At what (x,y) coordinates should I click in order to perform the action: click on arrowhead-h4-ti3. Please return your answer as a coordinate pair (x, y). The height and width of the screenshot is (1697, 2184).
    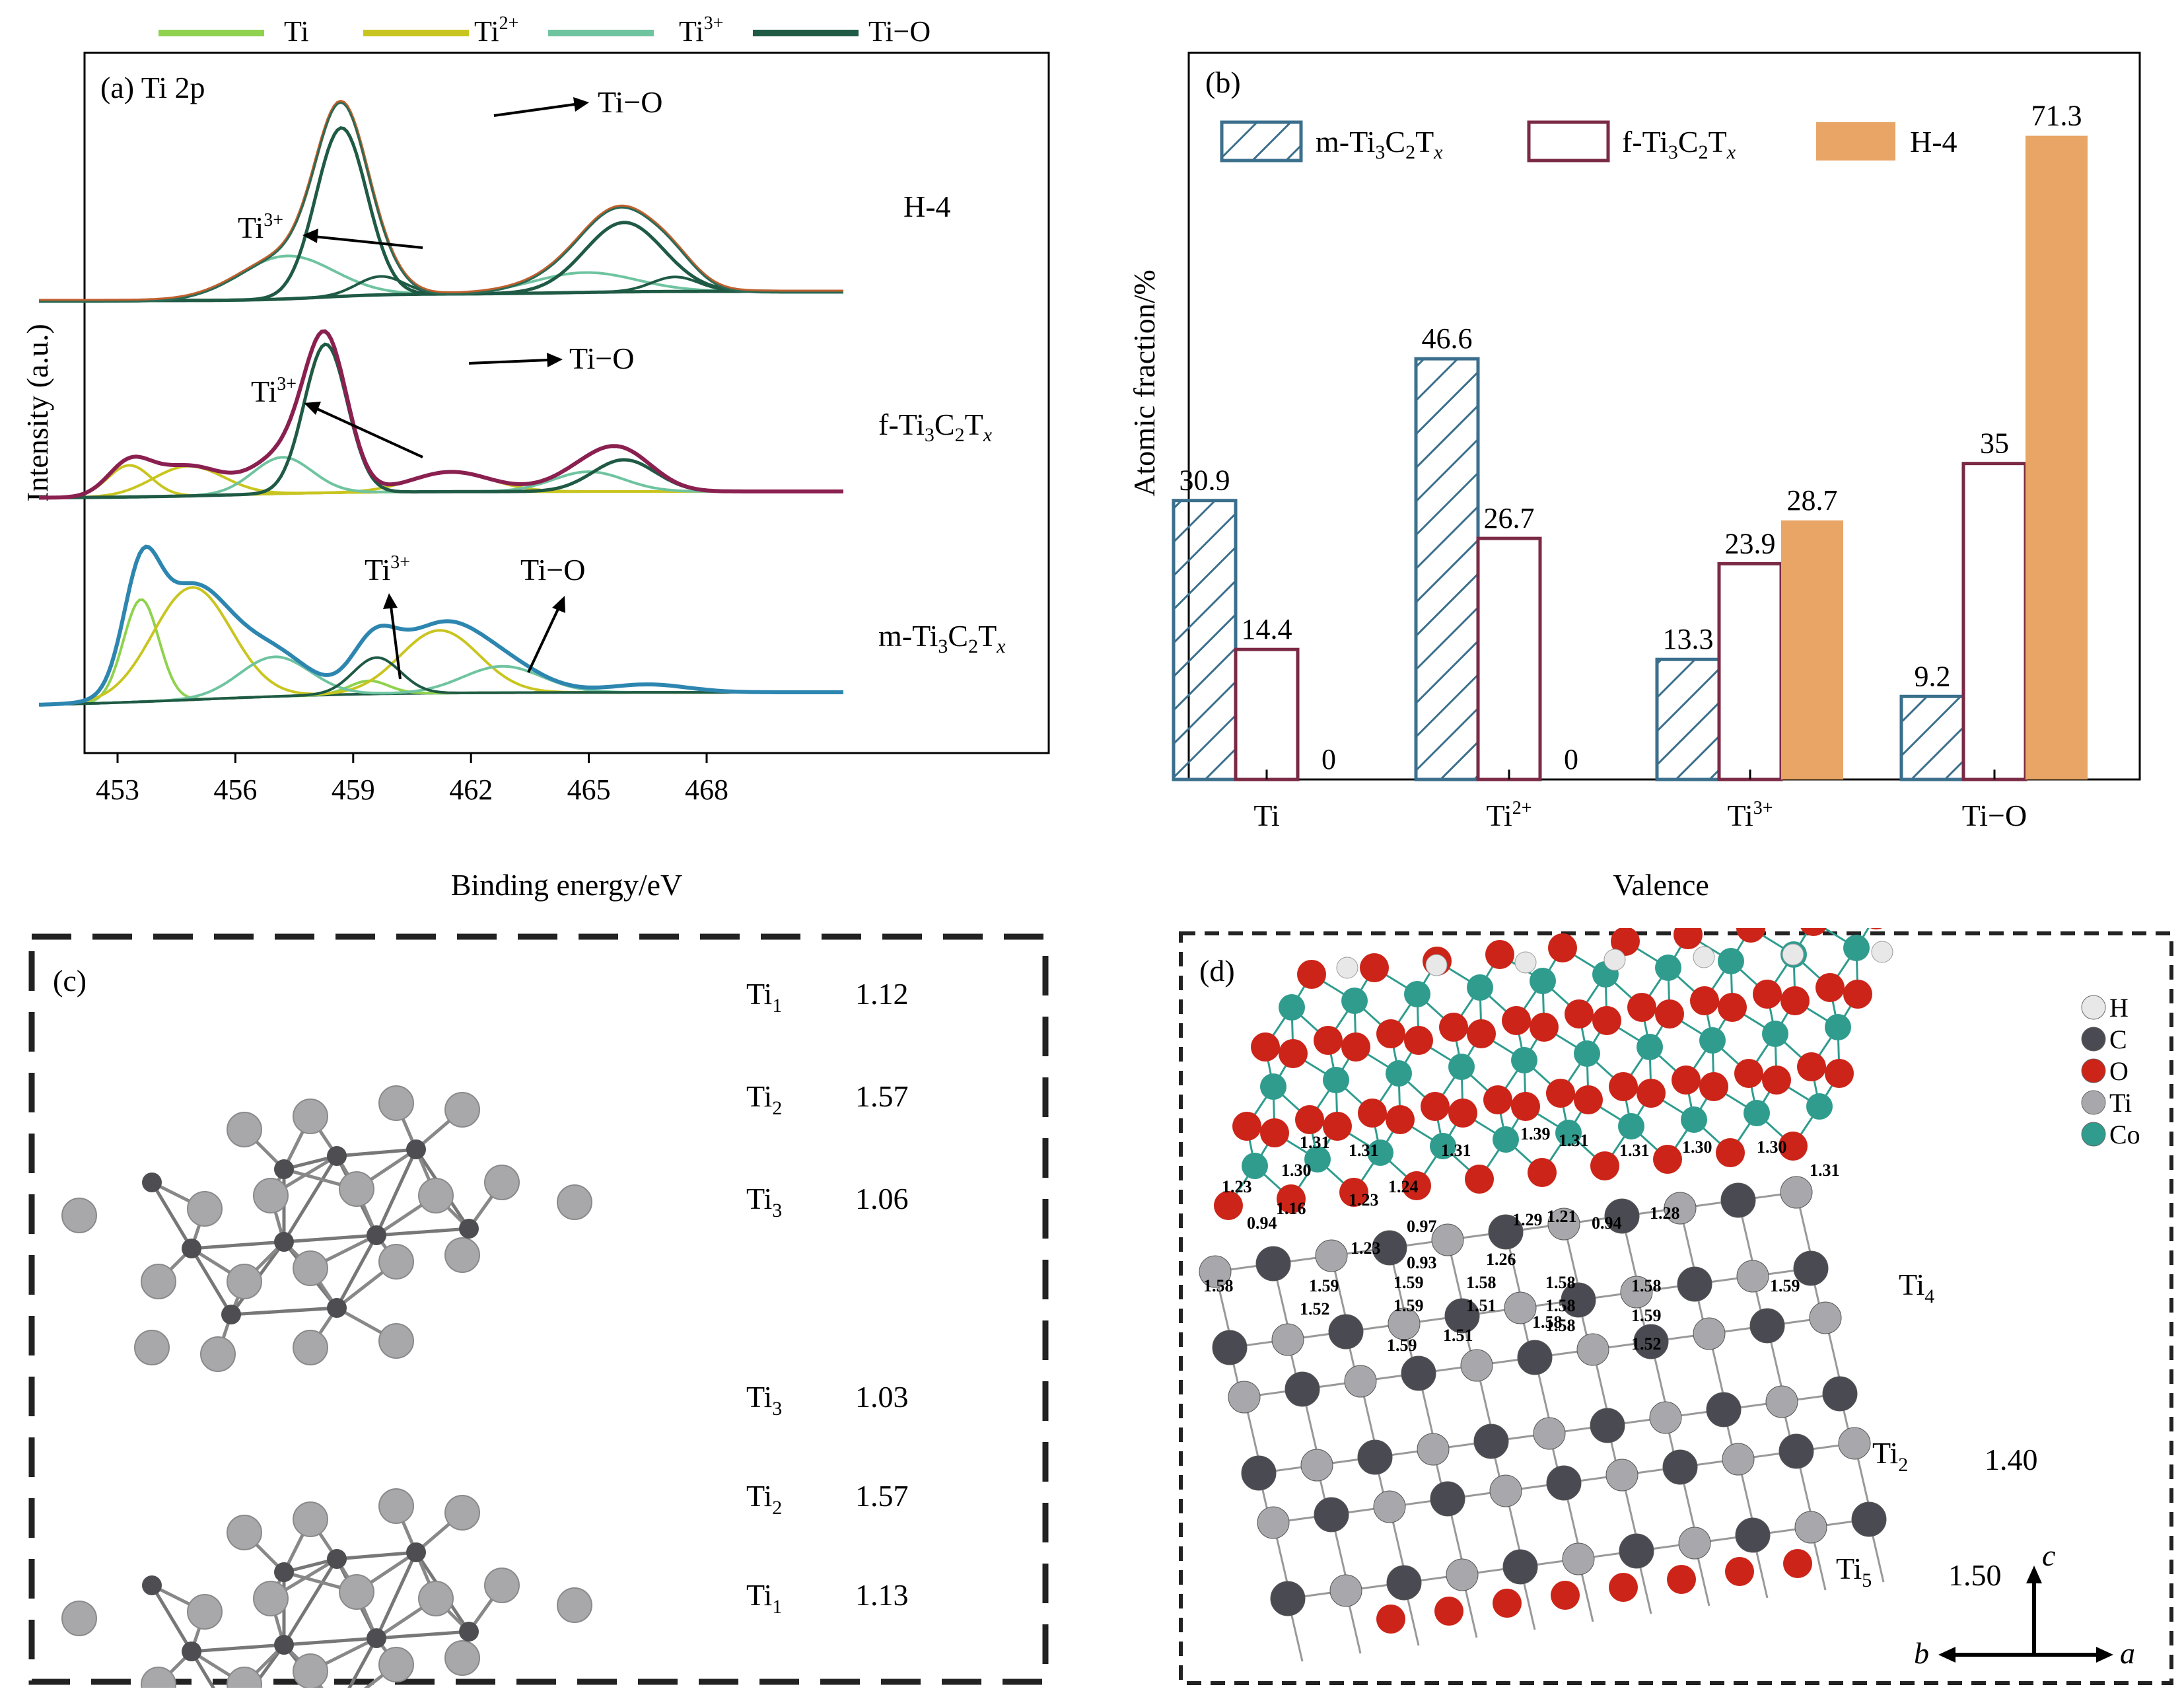
    Looking at the image, I should click on (310, 236).